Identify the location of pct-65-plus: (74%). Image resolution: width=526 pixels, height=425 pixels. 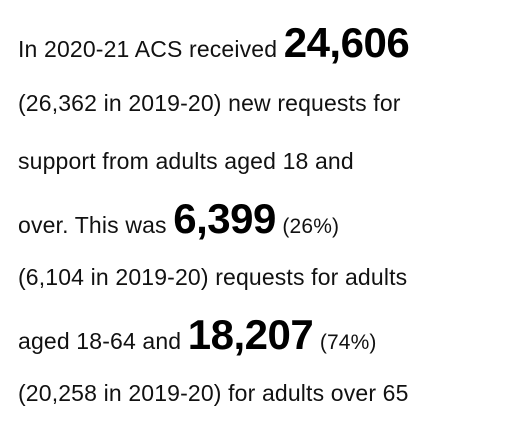
(348, 342).